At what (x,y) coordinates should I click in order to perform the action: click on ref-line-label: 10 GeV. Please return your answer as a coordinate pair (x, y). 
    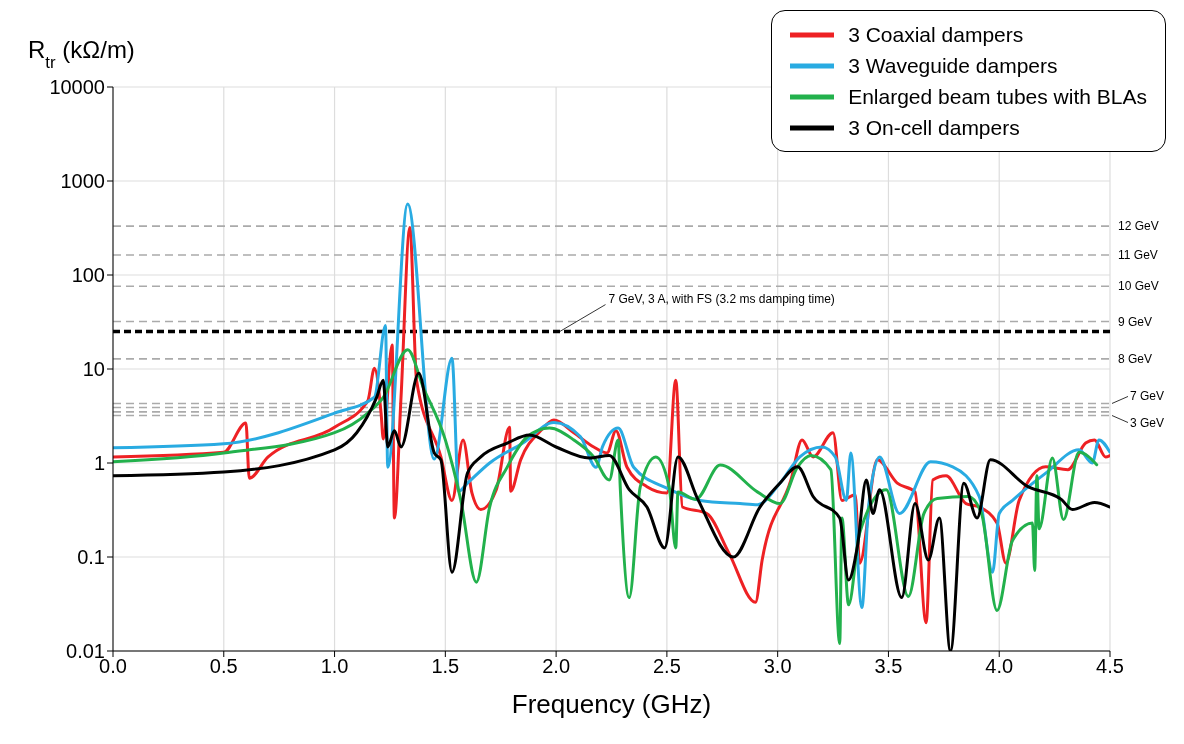
    Looking at the image, I should click on (1138, 286).